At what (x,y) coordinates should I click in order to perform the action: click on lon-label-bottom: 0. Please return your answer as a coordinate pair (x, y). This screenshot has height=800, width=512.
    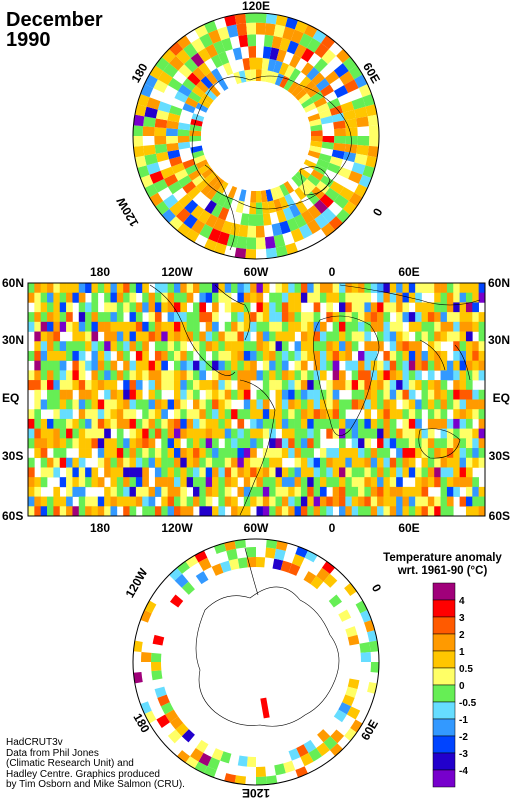
    Looking at the image, I should click on (332, 528).